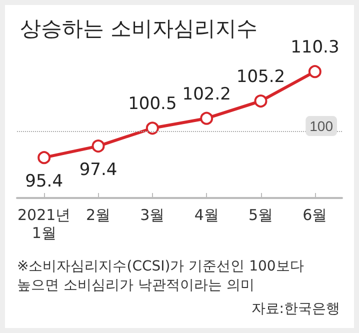  What do you see at coordinates (160, 276) in the screenshot?
I see `text: ※소비자심리지수(CCSI)가 기준선인 100보다 높으면 소비심리가 낙관적이라는 의미` at bounding box center [160, 276].